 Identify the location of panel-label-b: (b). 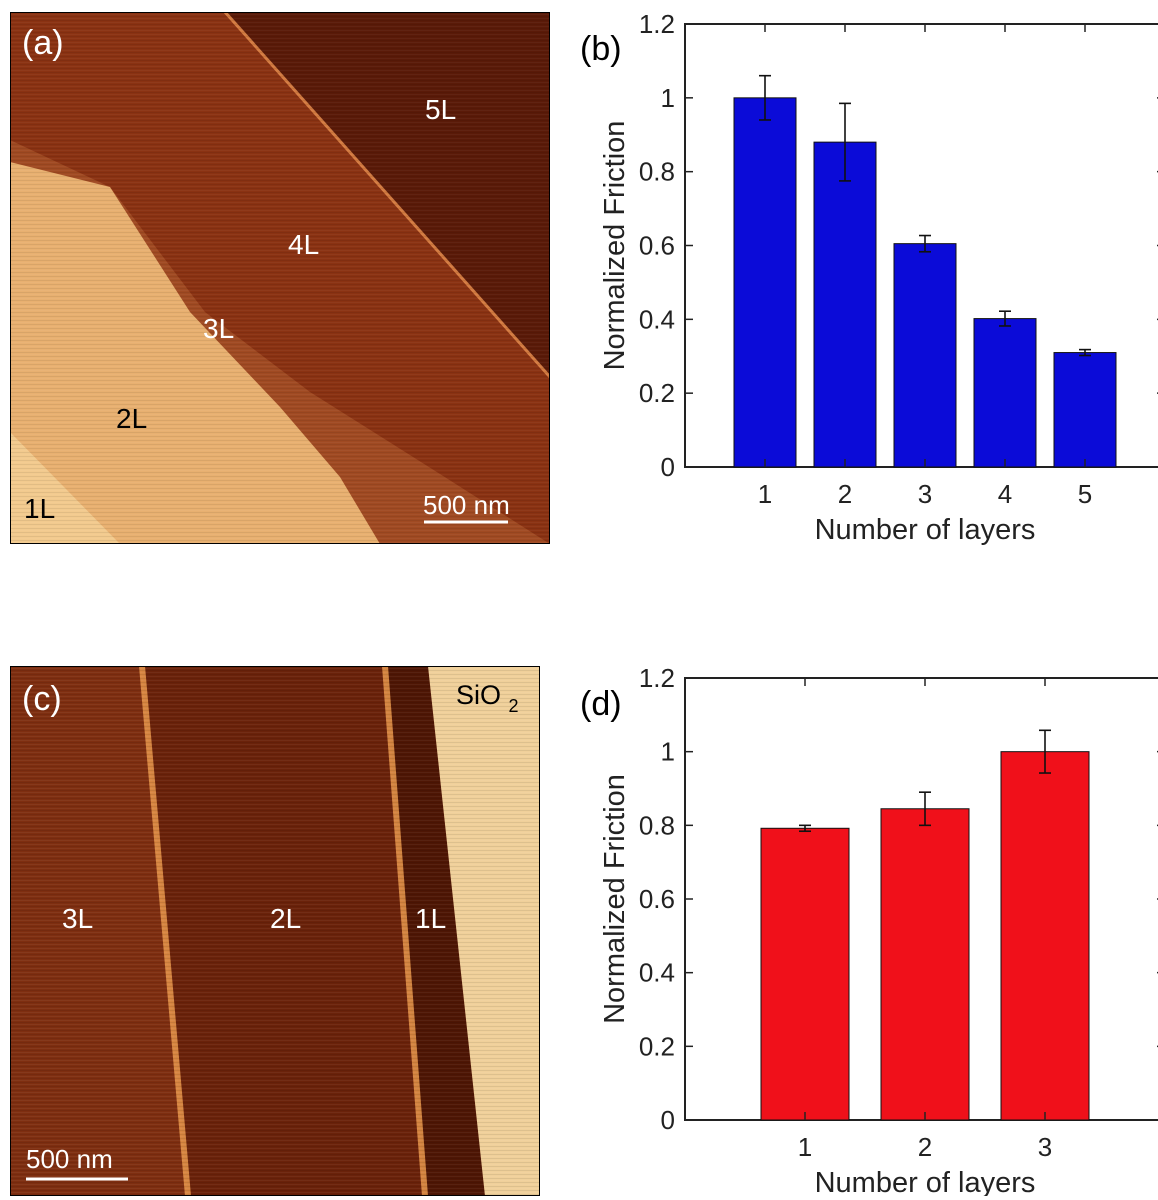
(601, 49).